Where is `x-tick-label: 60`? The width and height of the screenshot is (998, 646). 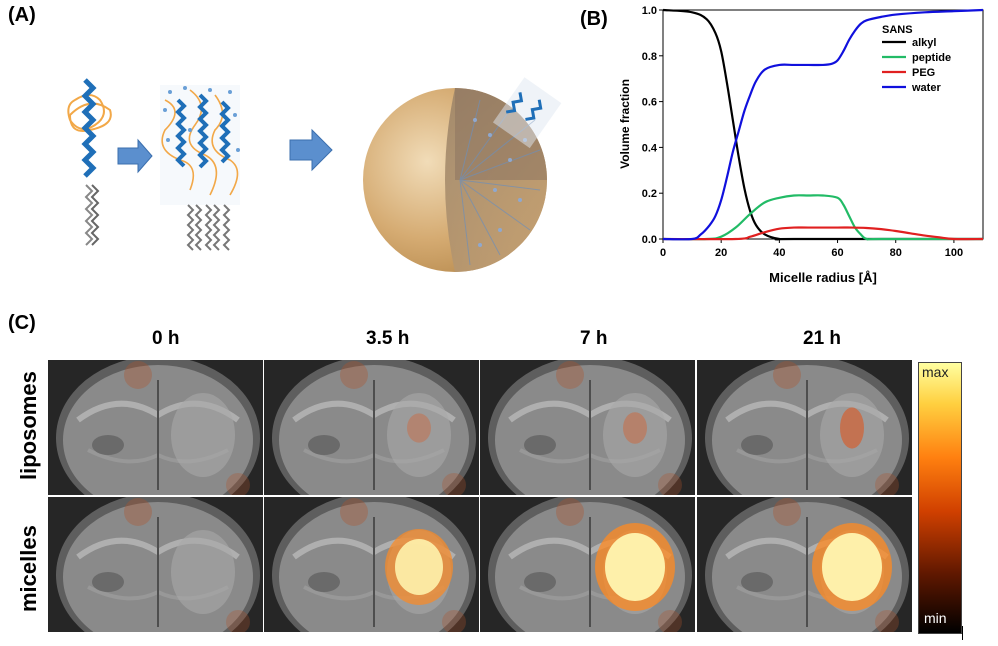
x-tick-label: 60 is located at coordinates (837, 253).